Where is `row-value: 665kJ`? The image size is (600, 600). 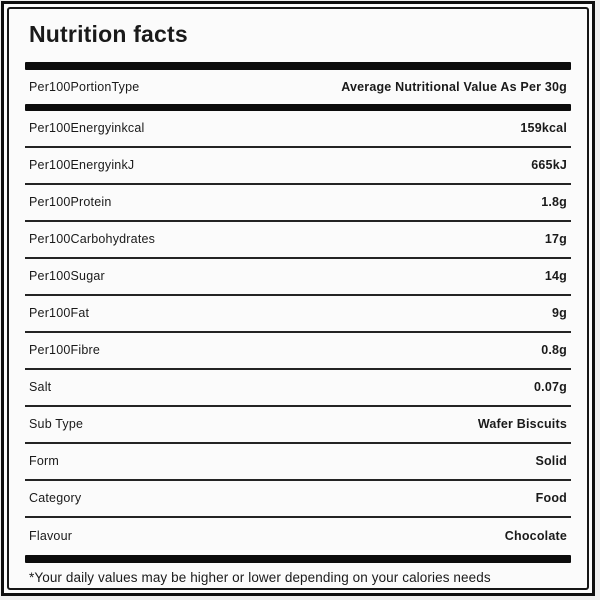 row-value: 665kJ is located at coordinates (549, 165).